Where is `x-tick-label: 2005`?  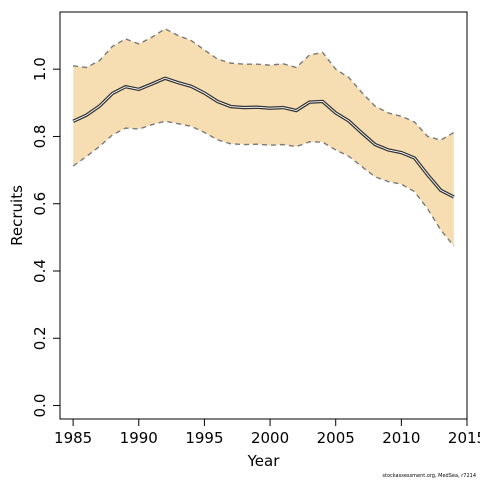
x-tick-label: 2005 is located at coordinates (336, 438).